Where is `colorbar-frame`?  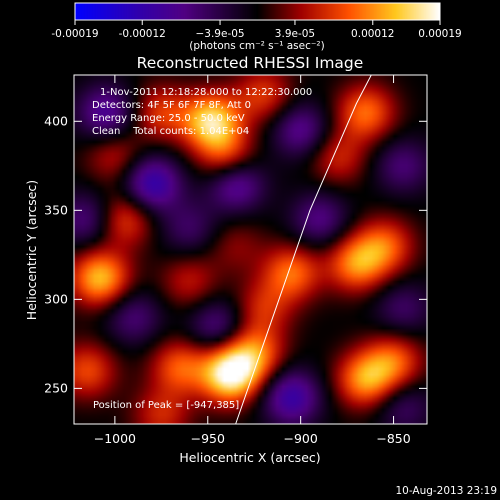
colorbar-frame is located at coordinates (257, 11).